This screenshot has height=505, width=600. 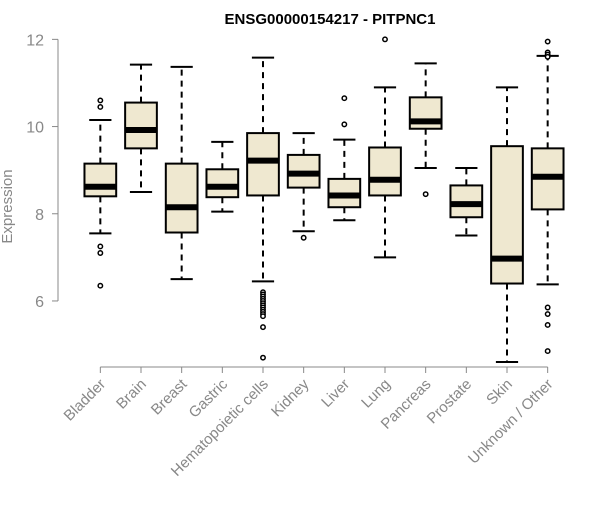 I want to click on y-tick-label: 6, so click(x=39, y=302).